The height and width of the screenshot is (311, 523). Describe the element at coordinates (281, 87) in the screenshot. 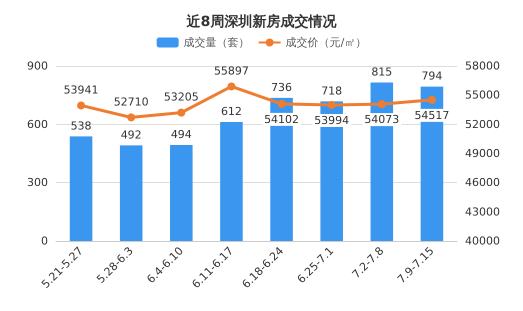

I see `data-label: 736` at that location.